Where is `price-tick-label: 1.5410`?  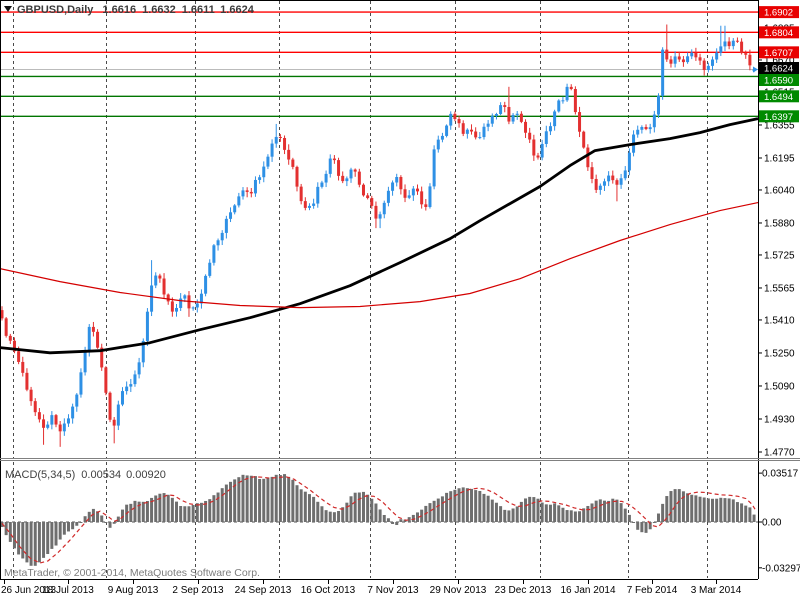
price-tick-label: 1.5410 is located at coordinates (779, 320).